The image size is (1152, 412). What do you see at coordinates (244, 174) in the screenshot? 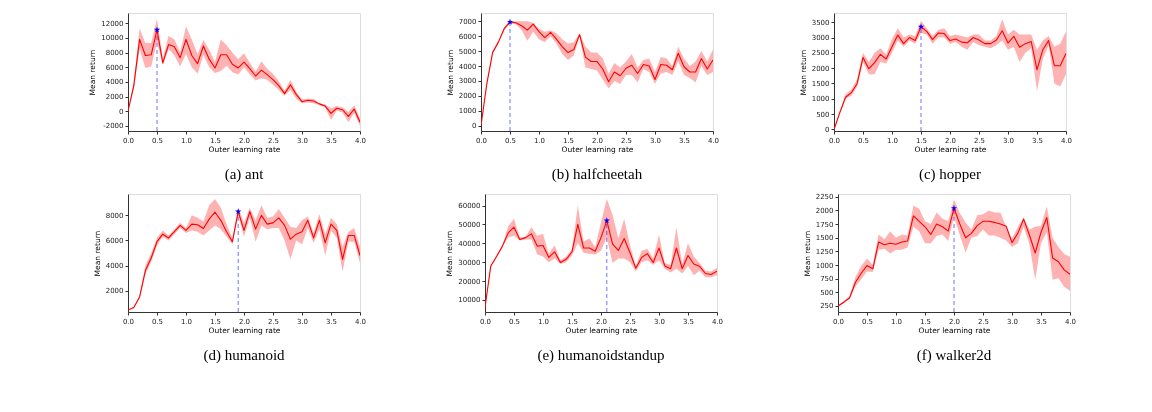
I see `text: (a) ant` at bounding box center [244, 174].